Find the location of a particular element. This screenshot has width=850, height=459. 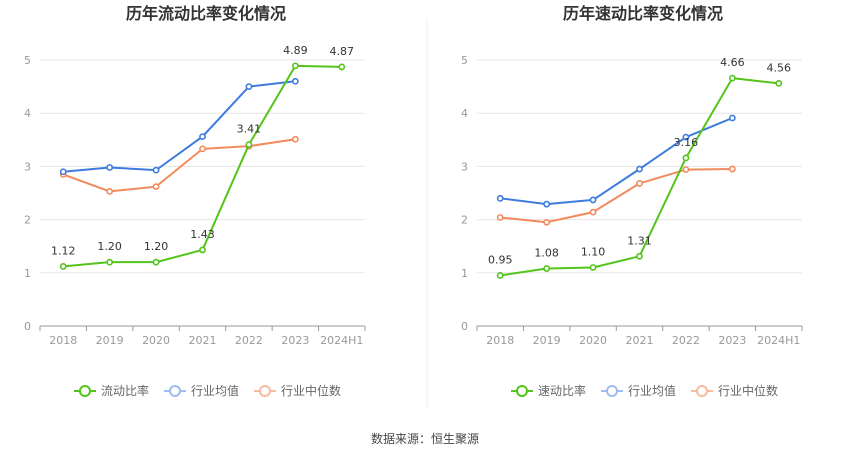

legend-item: 流动比率 is located at coordinates (111, 390).